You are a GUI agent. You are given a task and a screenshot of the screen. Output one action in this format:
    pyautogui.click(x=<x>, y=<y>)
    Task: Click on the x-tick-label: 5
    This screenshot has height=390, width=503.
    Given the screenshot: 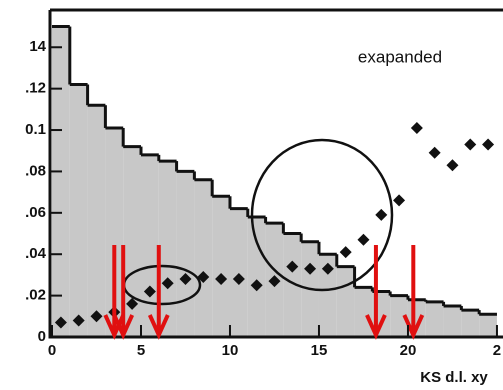 What is the action you would take?
    pyautogui.click(x=141, y=350)
    